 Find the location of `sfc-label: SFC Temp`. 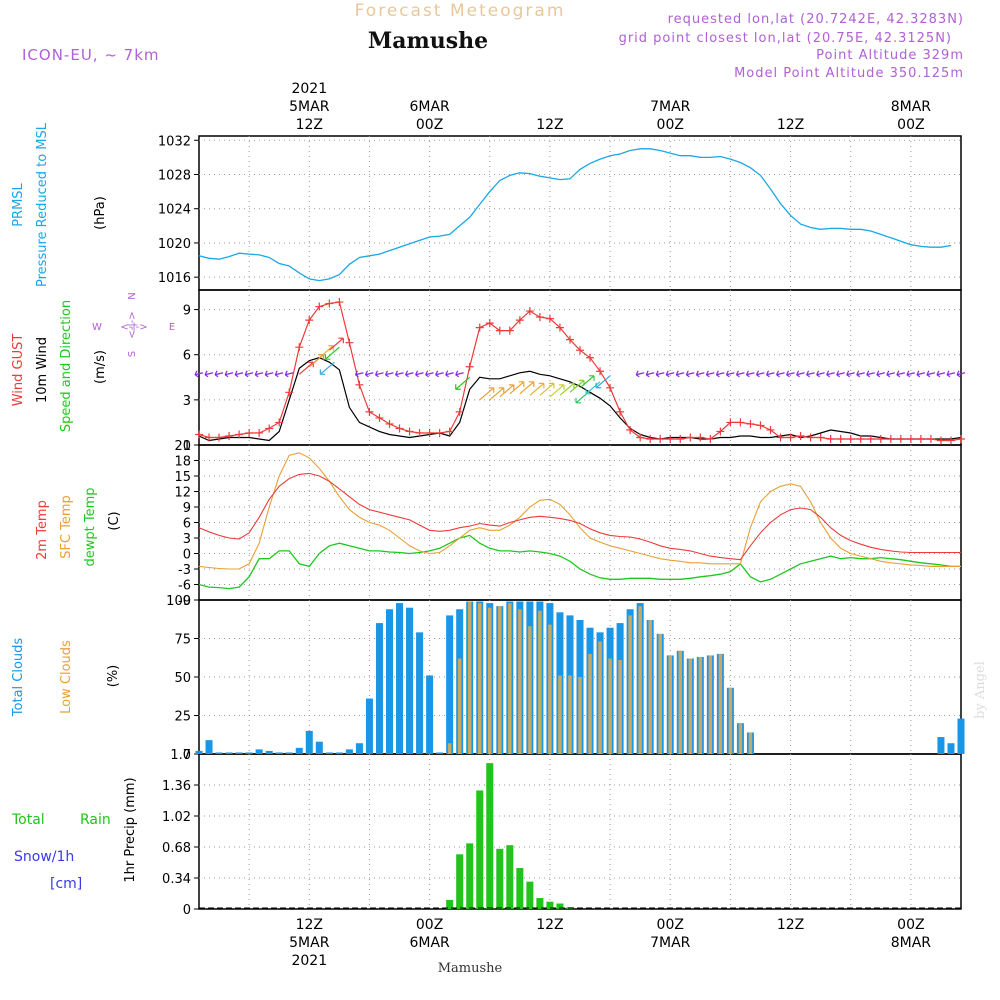

sfc-label: SFC Temp is located at coordinates (66, 527).